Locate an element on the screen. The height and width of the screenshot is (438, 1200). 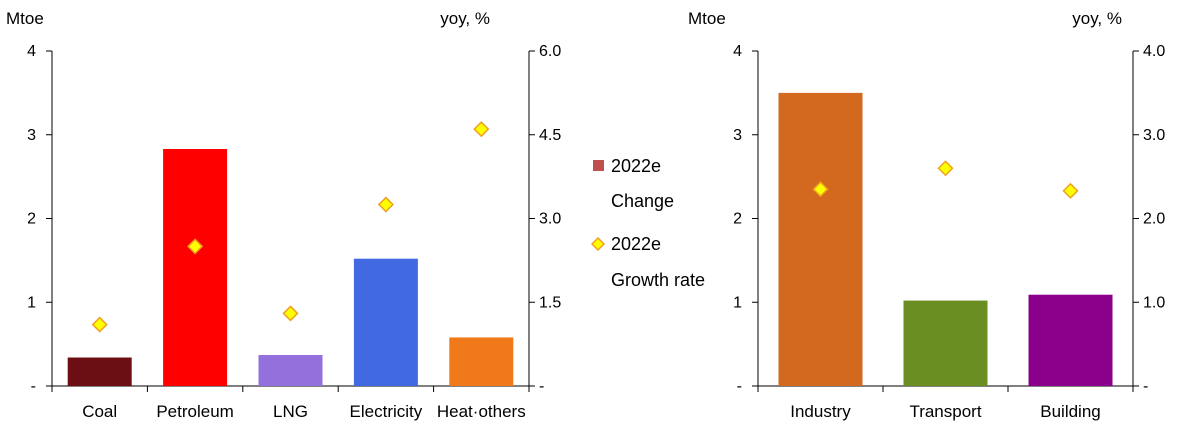
chart1-left-tick-label: 4 is located at coordinates (31, 51).